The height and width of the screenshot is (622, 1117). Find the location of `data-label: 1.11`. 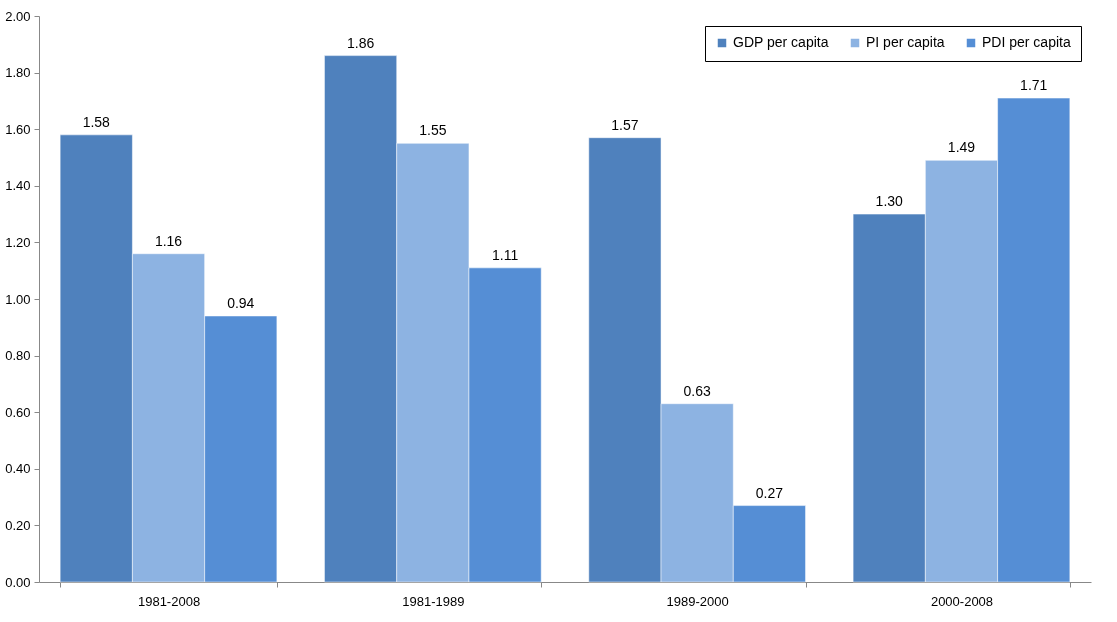

data-label: 1.11 is located at coordinates (505, 254).